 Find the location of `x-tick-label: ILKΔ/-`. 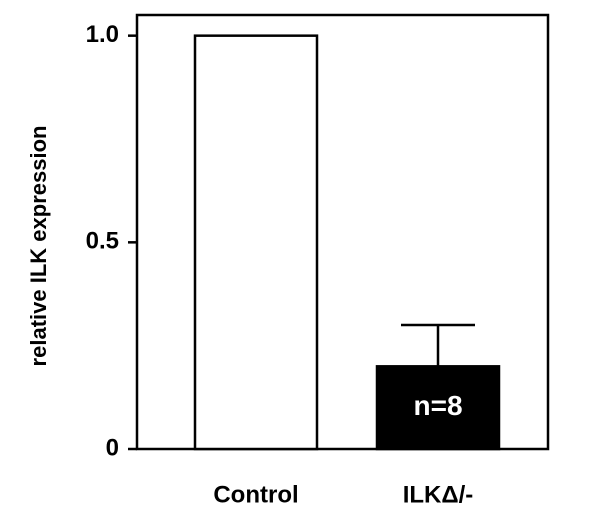

x-tick-label: ILKΔ/- is located at coordinates (438, 494).